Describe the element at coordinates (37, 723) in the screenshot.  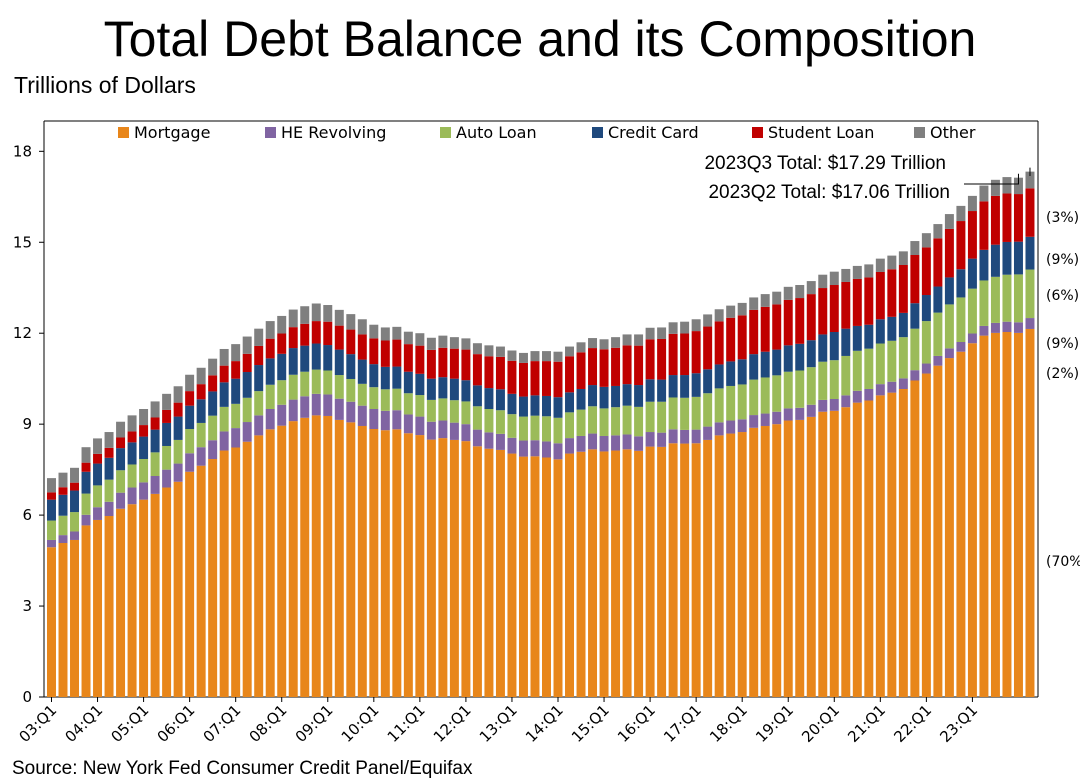
I see `x-tick-label: 03:Q1` at that location.